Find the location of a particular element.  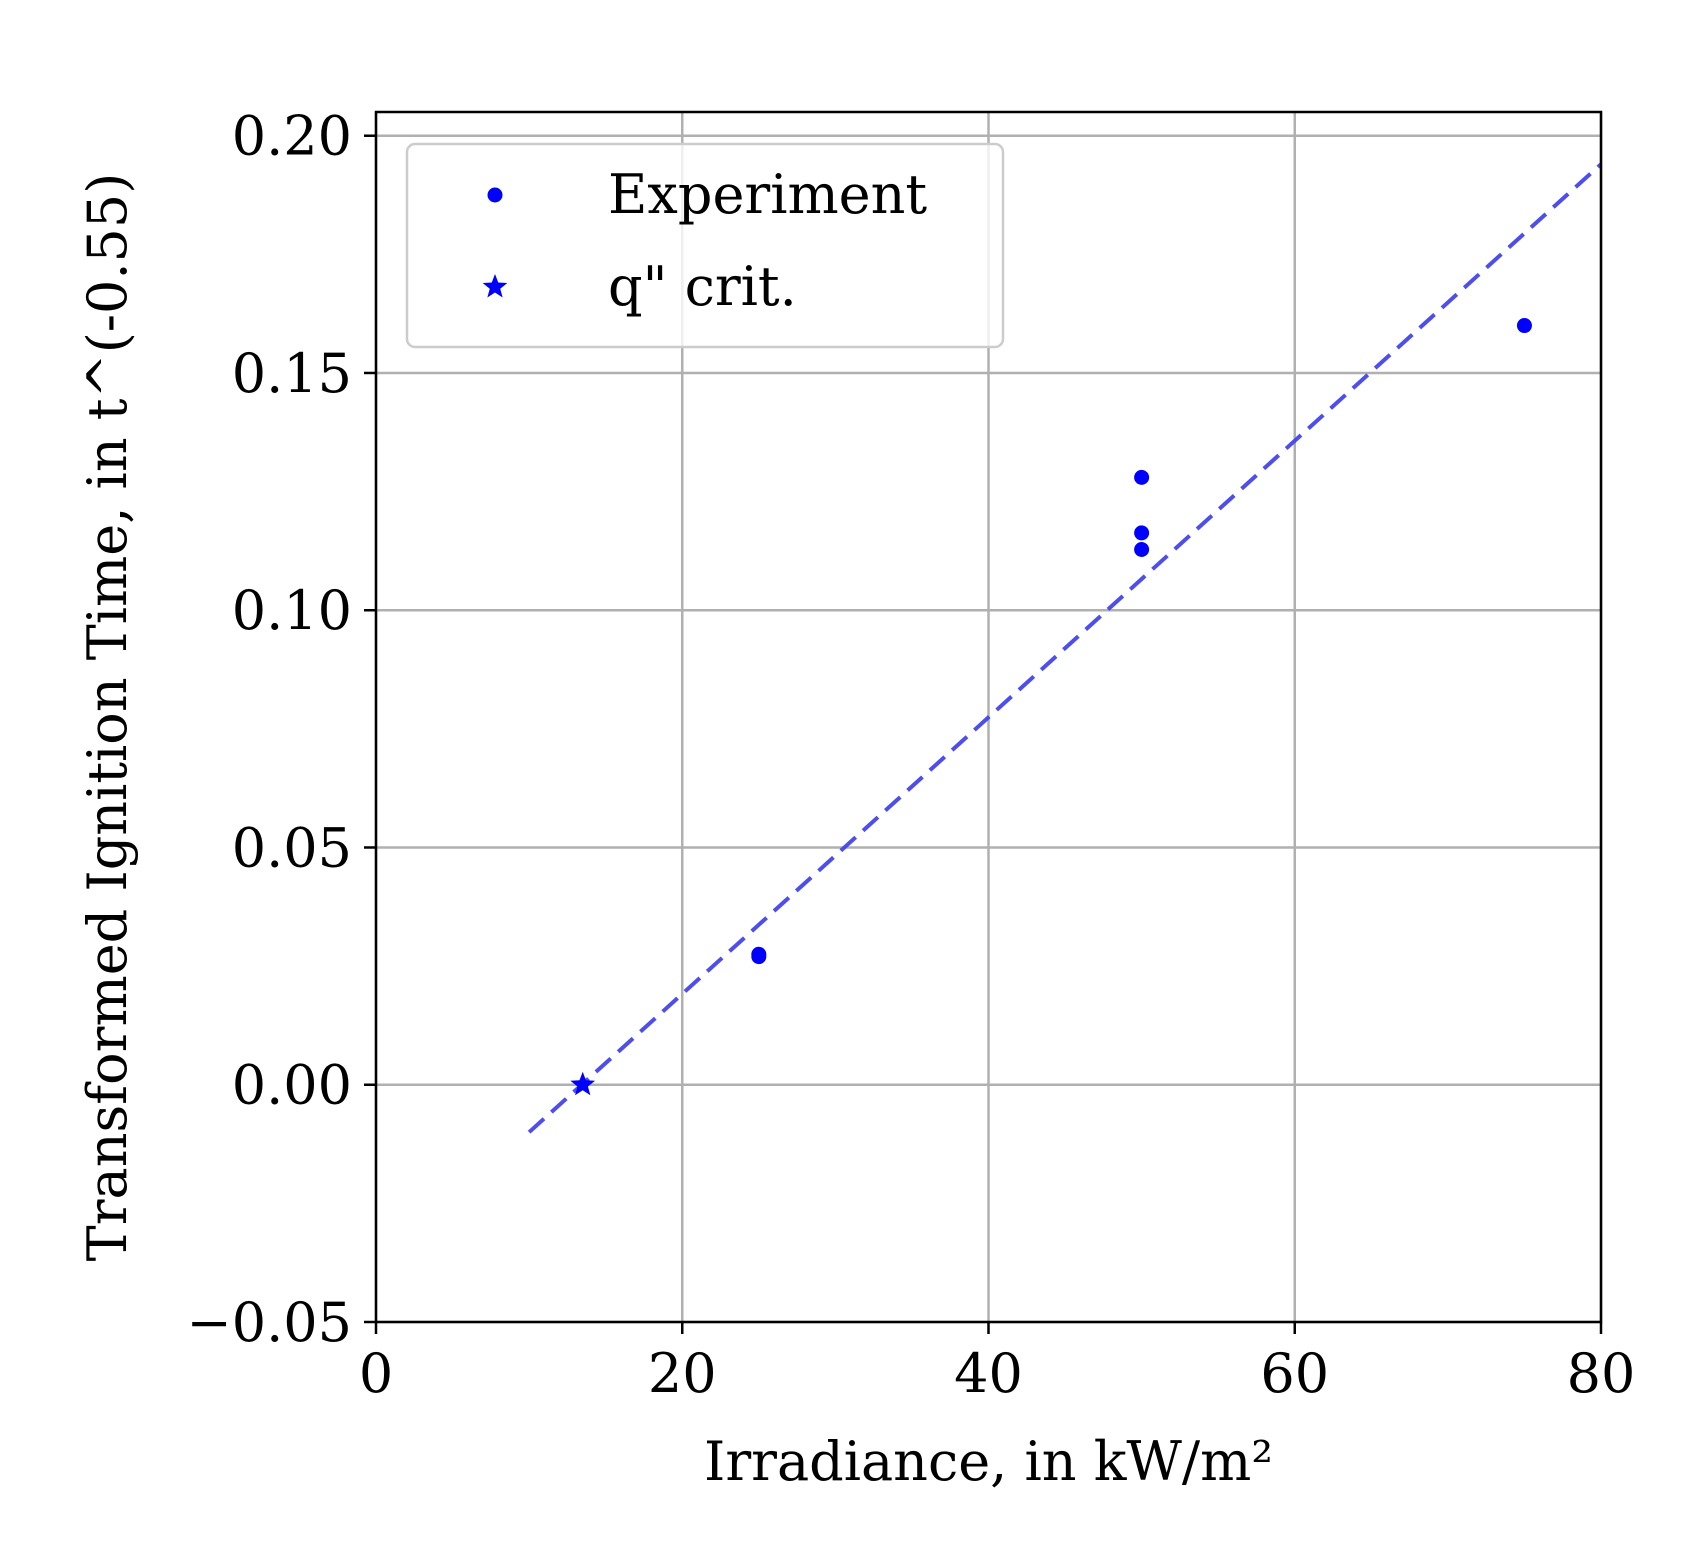

legend-circle-marker is located at coordinates (495, 195).